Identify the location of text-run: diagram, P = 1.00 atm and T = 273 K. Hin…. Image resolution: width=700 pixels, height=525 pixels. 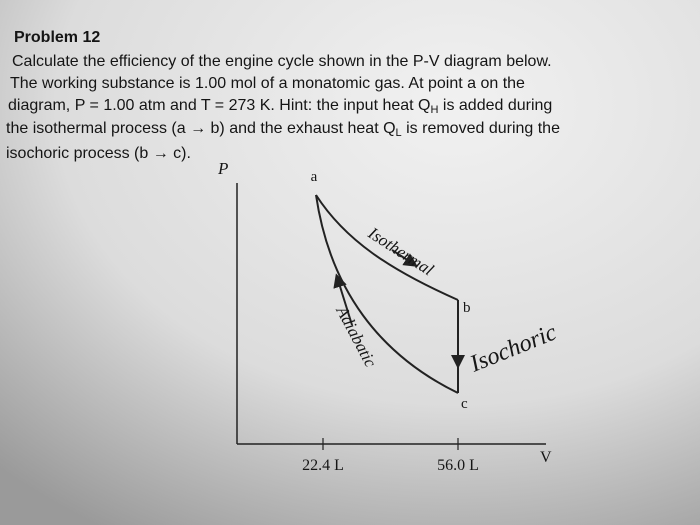
(219, 105).